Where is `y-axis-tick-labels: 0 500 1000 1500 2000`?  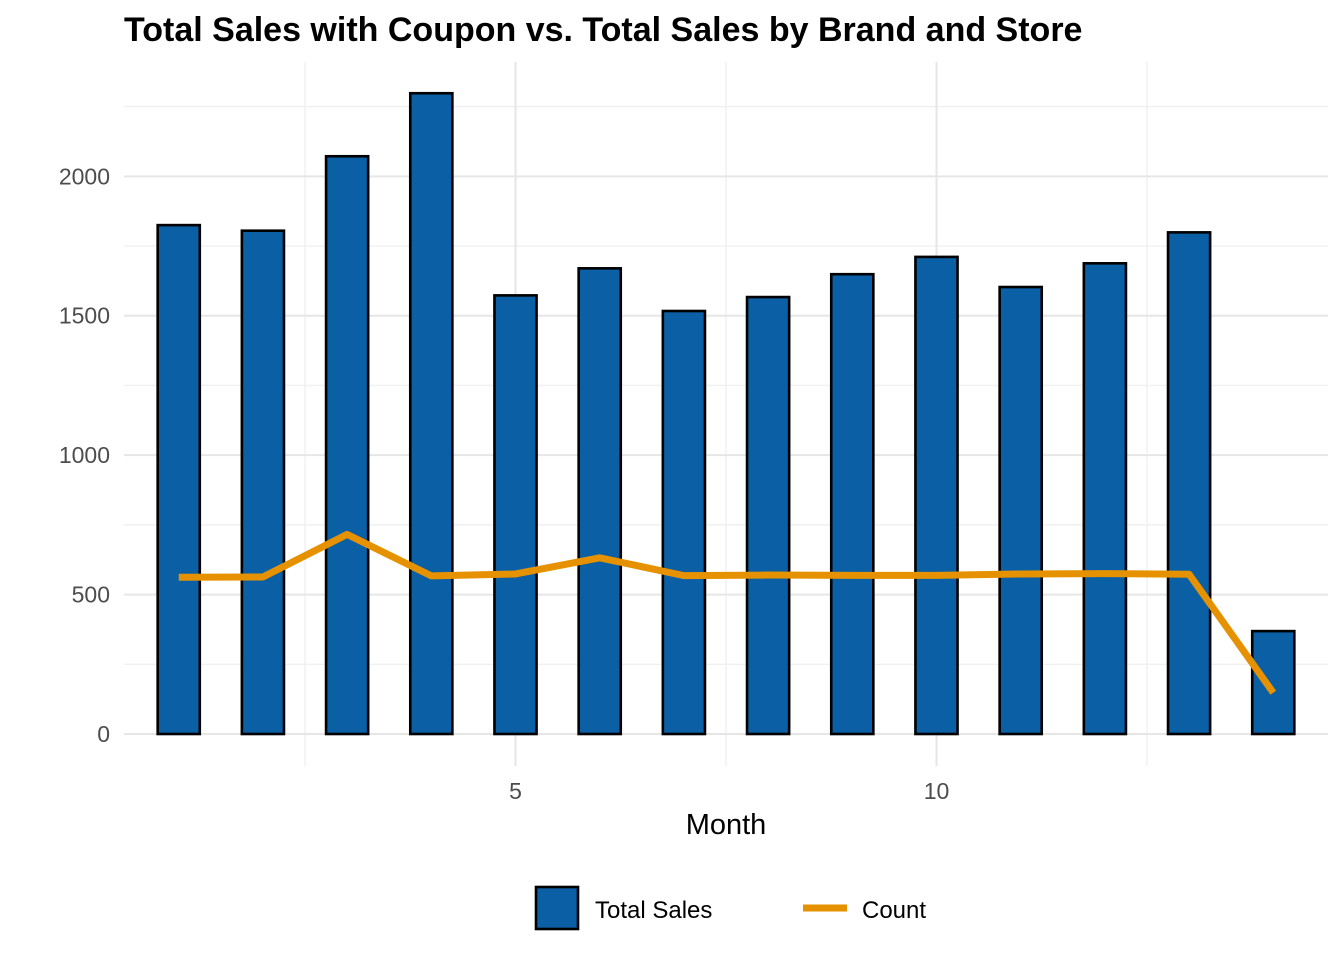 y-axis-tick-labels: 0 500 1000 1500 2000 is located at coordinates (84, 455).